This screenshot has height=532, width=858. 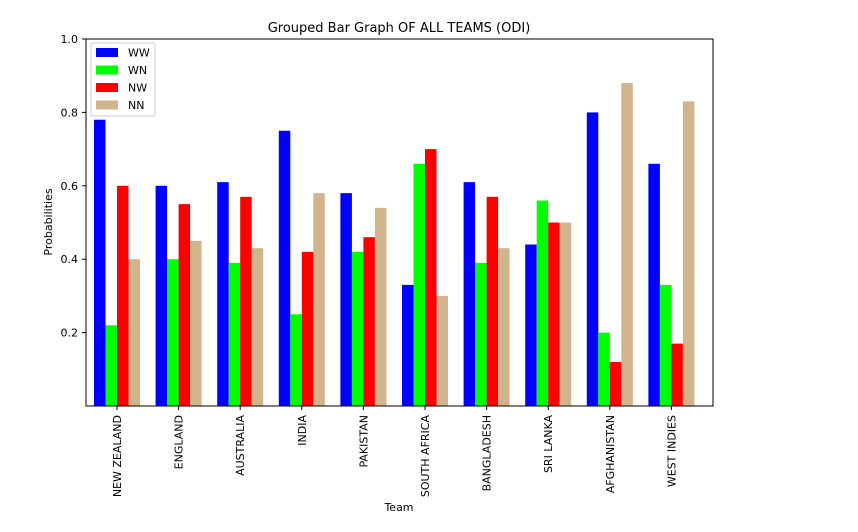 I want to click on legend: WW WN NW NN, so click(x=123, y=79).